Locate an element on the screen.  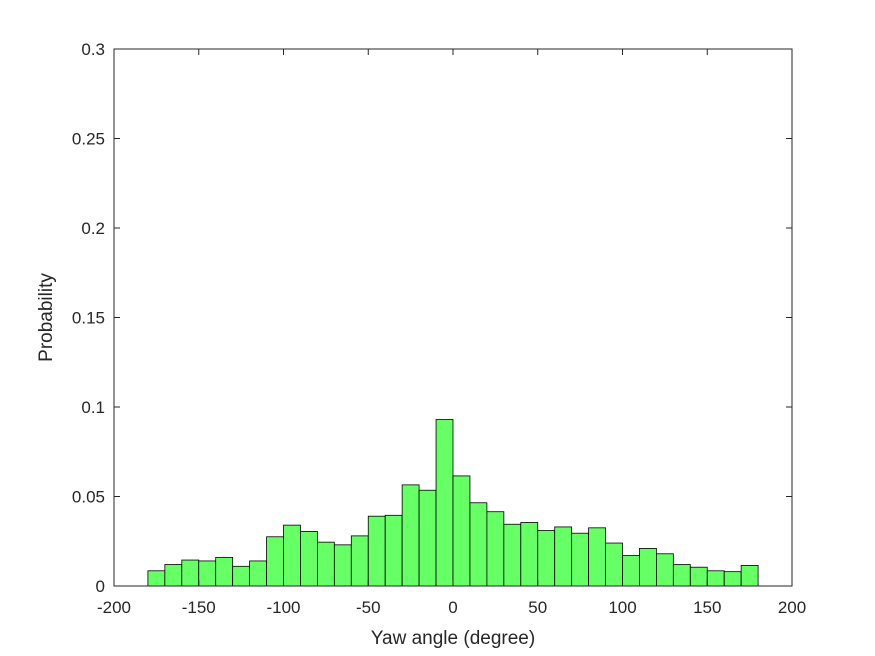
x-tick-label: -150 is located at coordinates (199, 607).